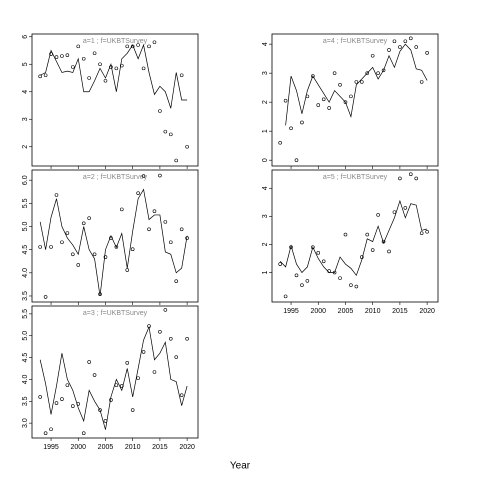  Describe the element at coordinates (51, 447) in the screenshot. I see `x-tick-label: 1995` at that location.